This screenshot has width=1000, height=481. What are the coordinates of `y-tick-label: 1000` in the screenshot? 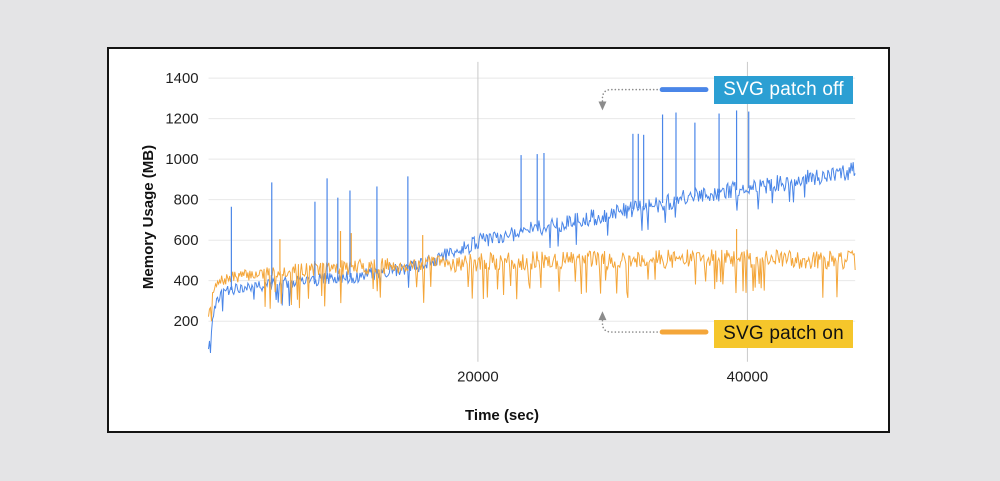 It's located at (181, 160).